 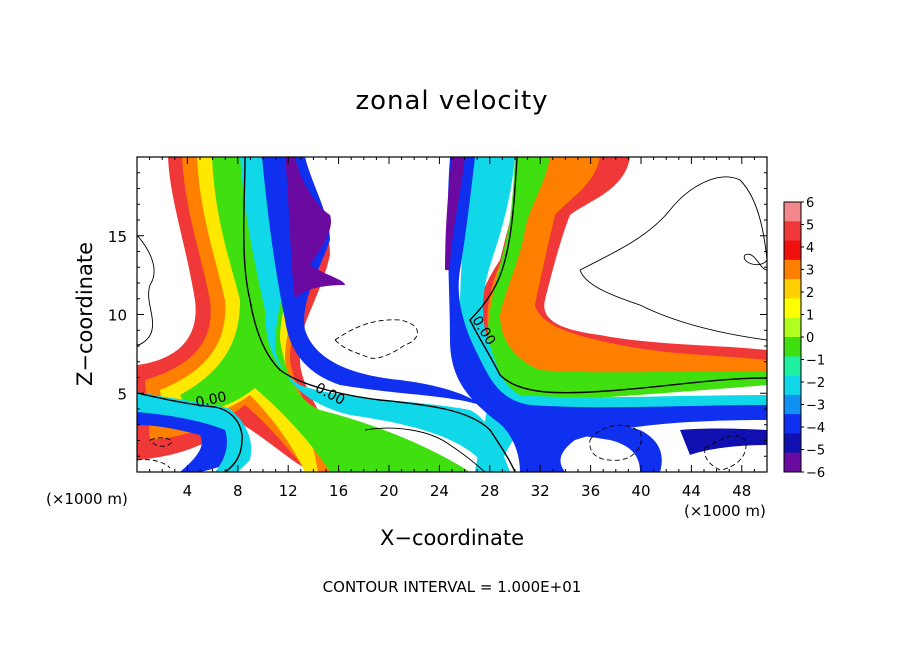 What do you see at coordinates (315, 228) in the screenshot?
I see `band-purple-left` at bounding box center [315, 228].